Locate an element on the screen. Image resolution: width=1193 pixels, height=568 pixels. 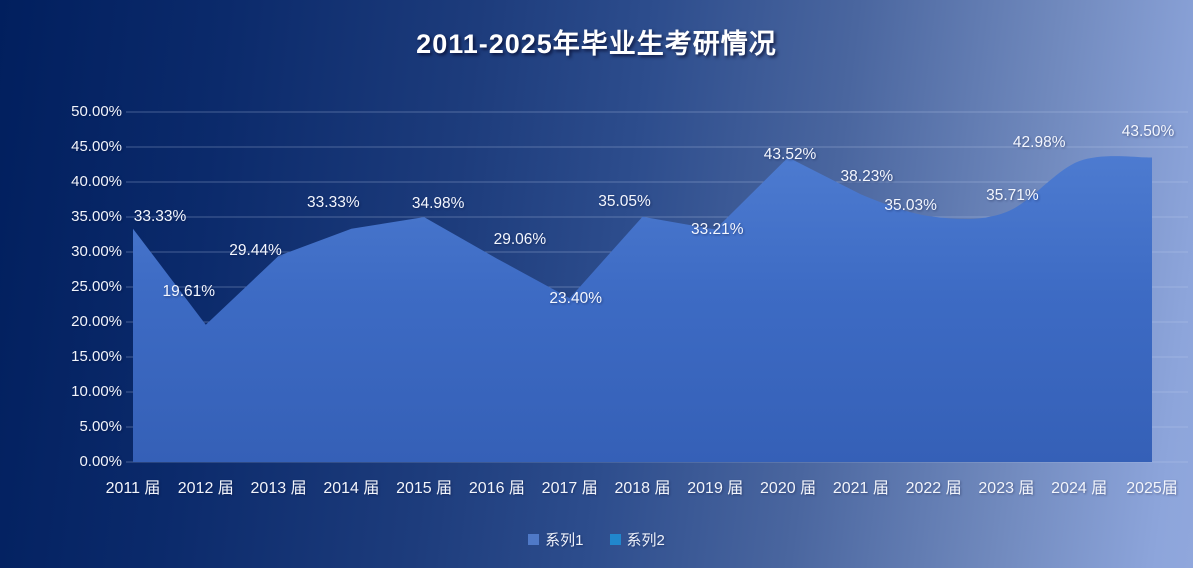
chart-title: 2011-2025年毕业生考研情况 is located at coordinates (596, 44).